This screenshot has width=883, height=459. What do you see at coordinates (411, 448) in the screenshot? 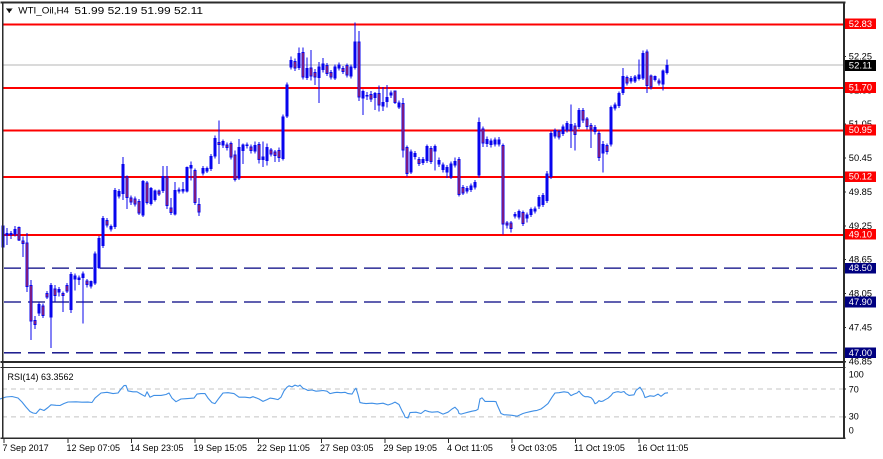
I see `svg-text: 29 Sep 19:05` at bounding box center [411, 448].